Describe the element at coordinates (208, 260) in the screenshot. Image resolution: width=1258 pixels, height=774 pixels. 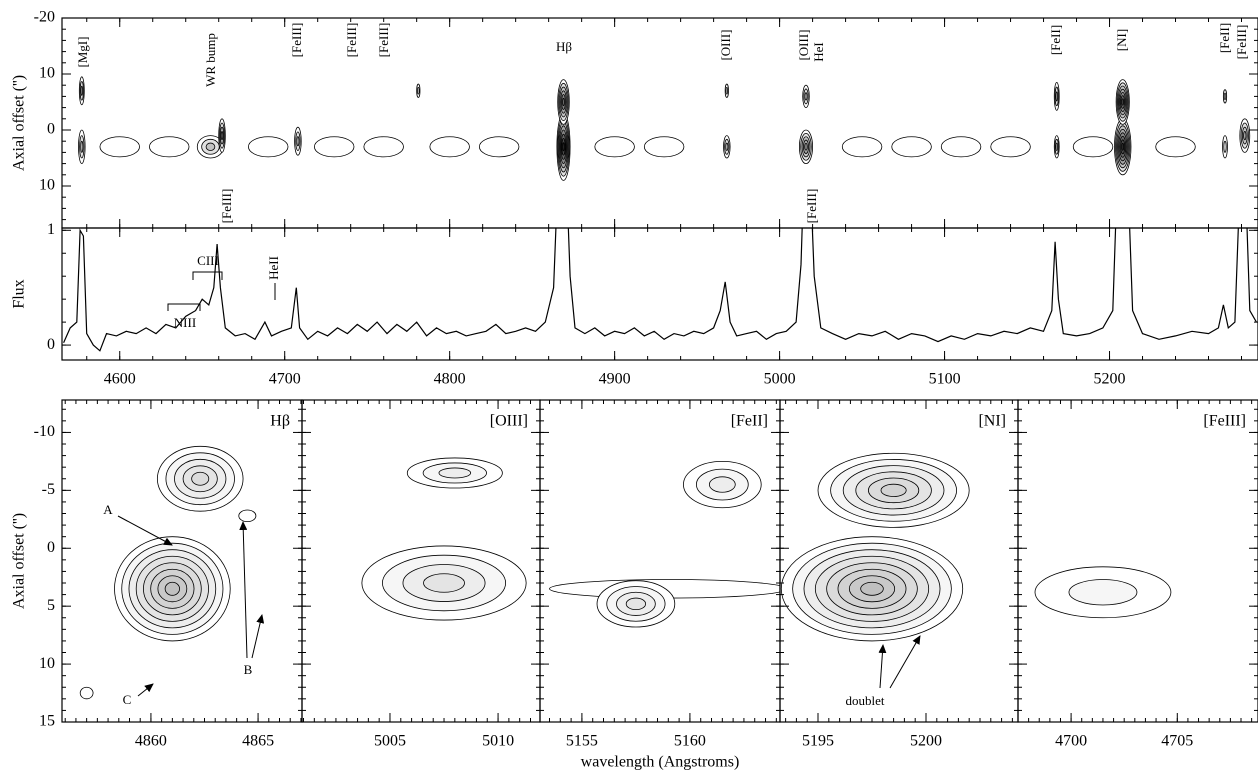
I see `annotation: CIII` at that location.